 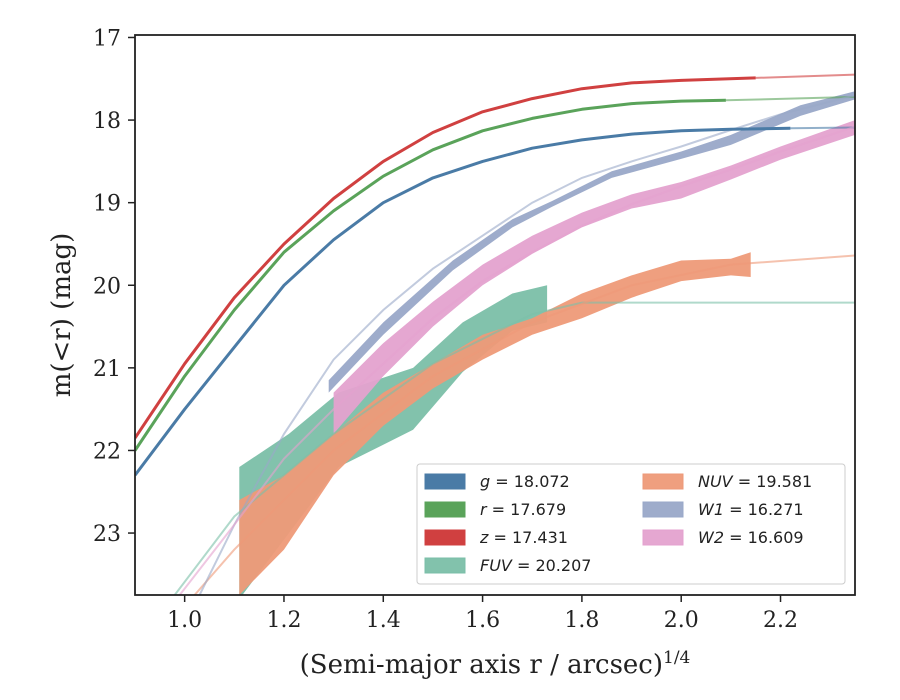 I want to click on y-tick-label: 20, so click(x=107, y=286).